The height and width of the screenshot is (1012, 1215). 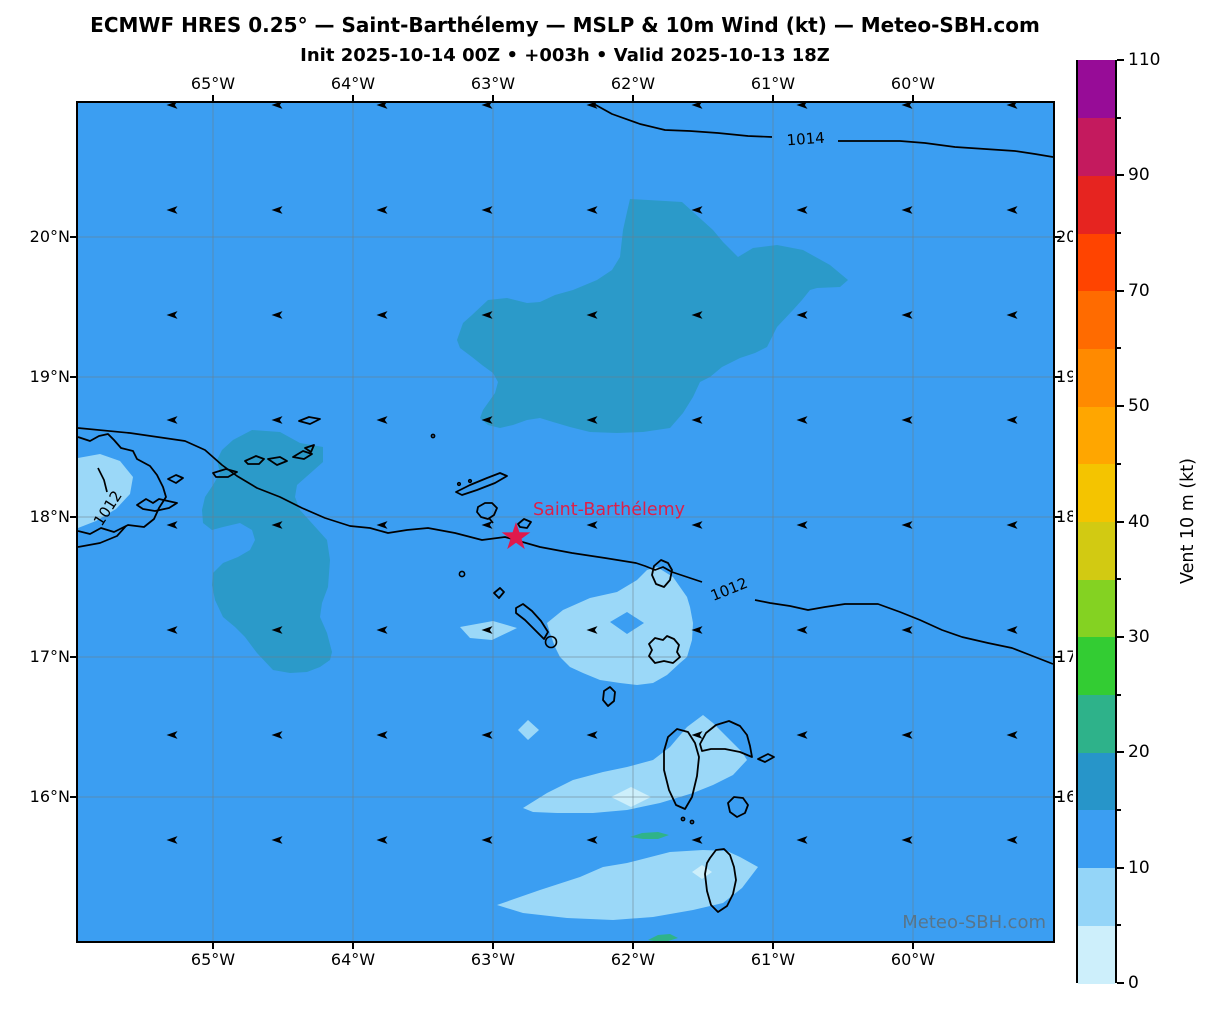 I want to click on island-st-thomas, so click(x=254, y=460).